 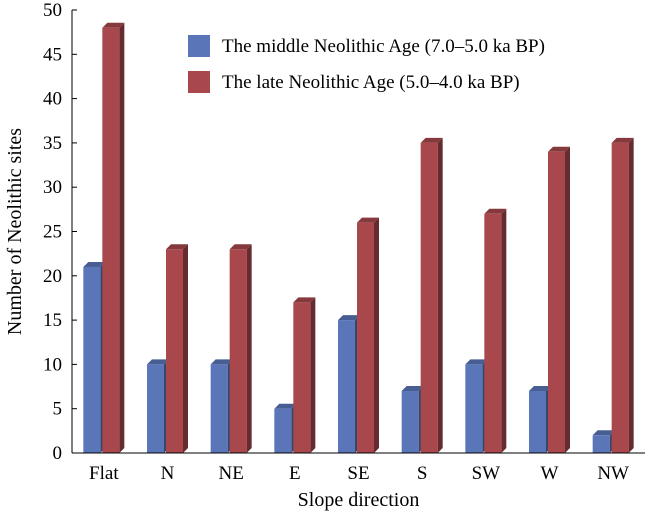 What do you see at coordinates (52, 99) in the screenshot?
I see `y-tick-label: 40` at bounding box center [52, 99].